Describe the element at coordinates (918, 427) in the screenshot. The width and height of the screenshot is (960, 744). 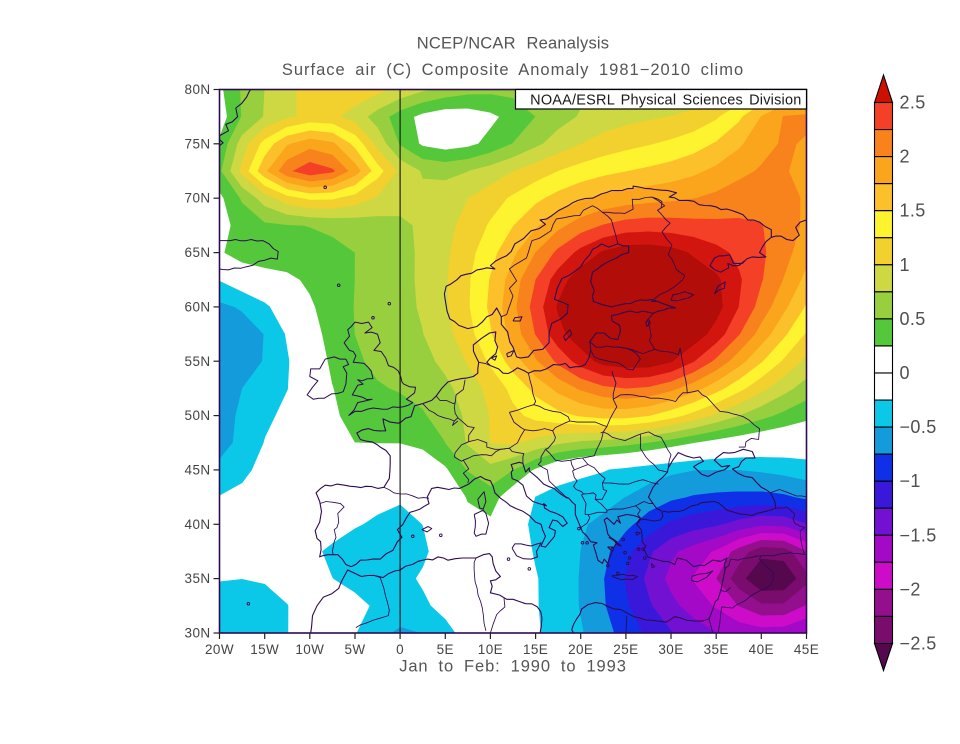
I see `svg-text: −0.5` at that location.